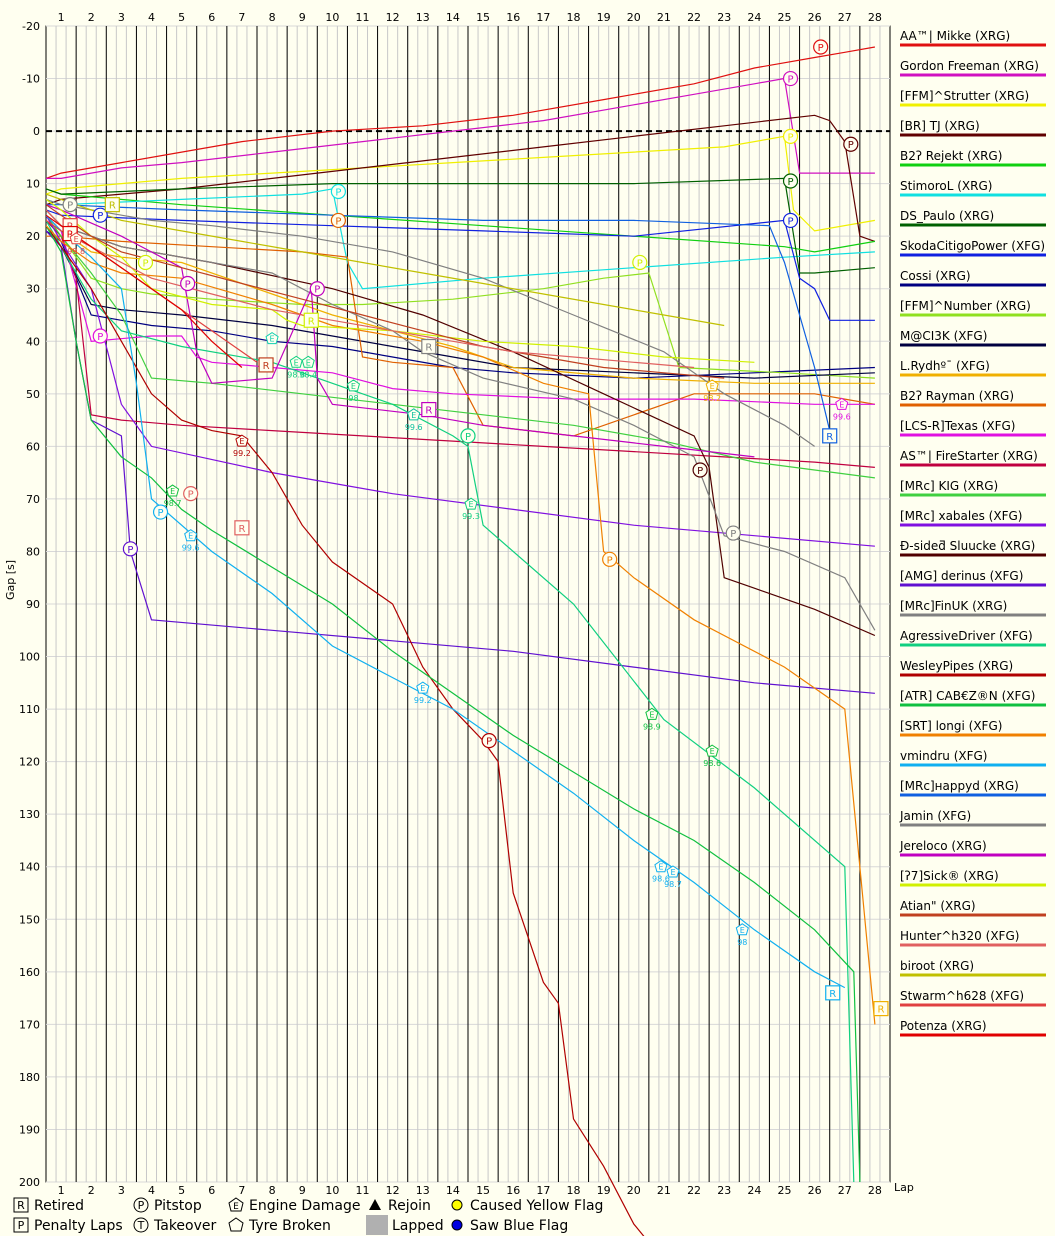  What do you see at coordinates (33, 551) in the screenshot?
I see `y-tick-label: 80` at bounding box center [33, 551].